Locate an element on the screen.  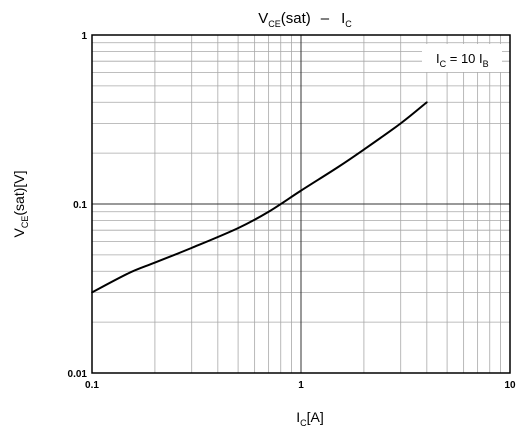
y-tick-label: 1 is located at coordinates (84, 36).